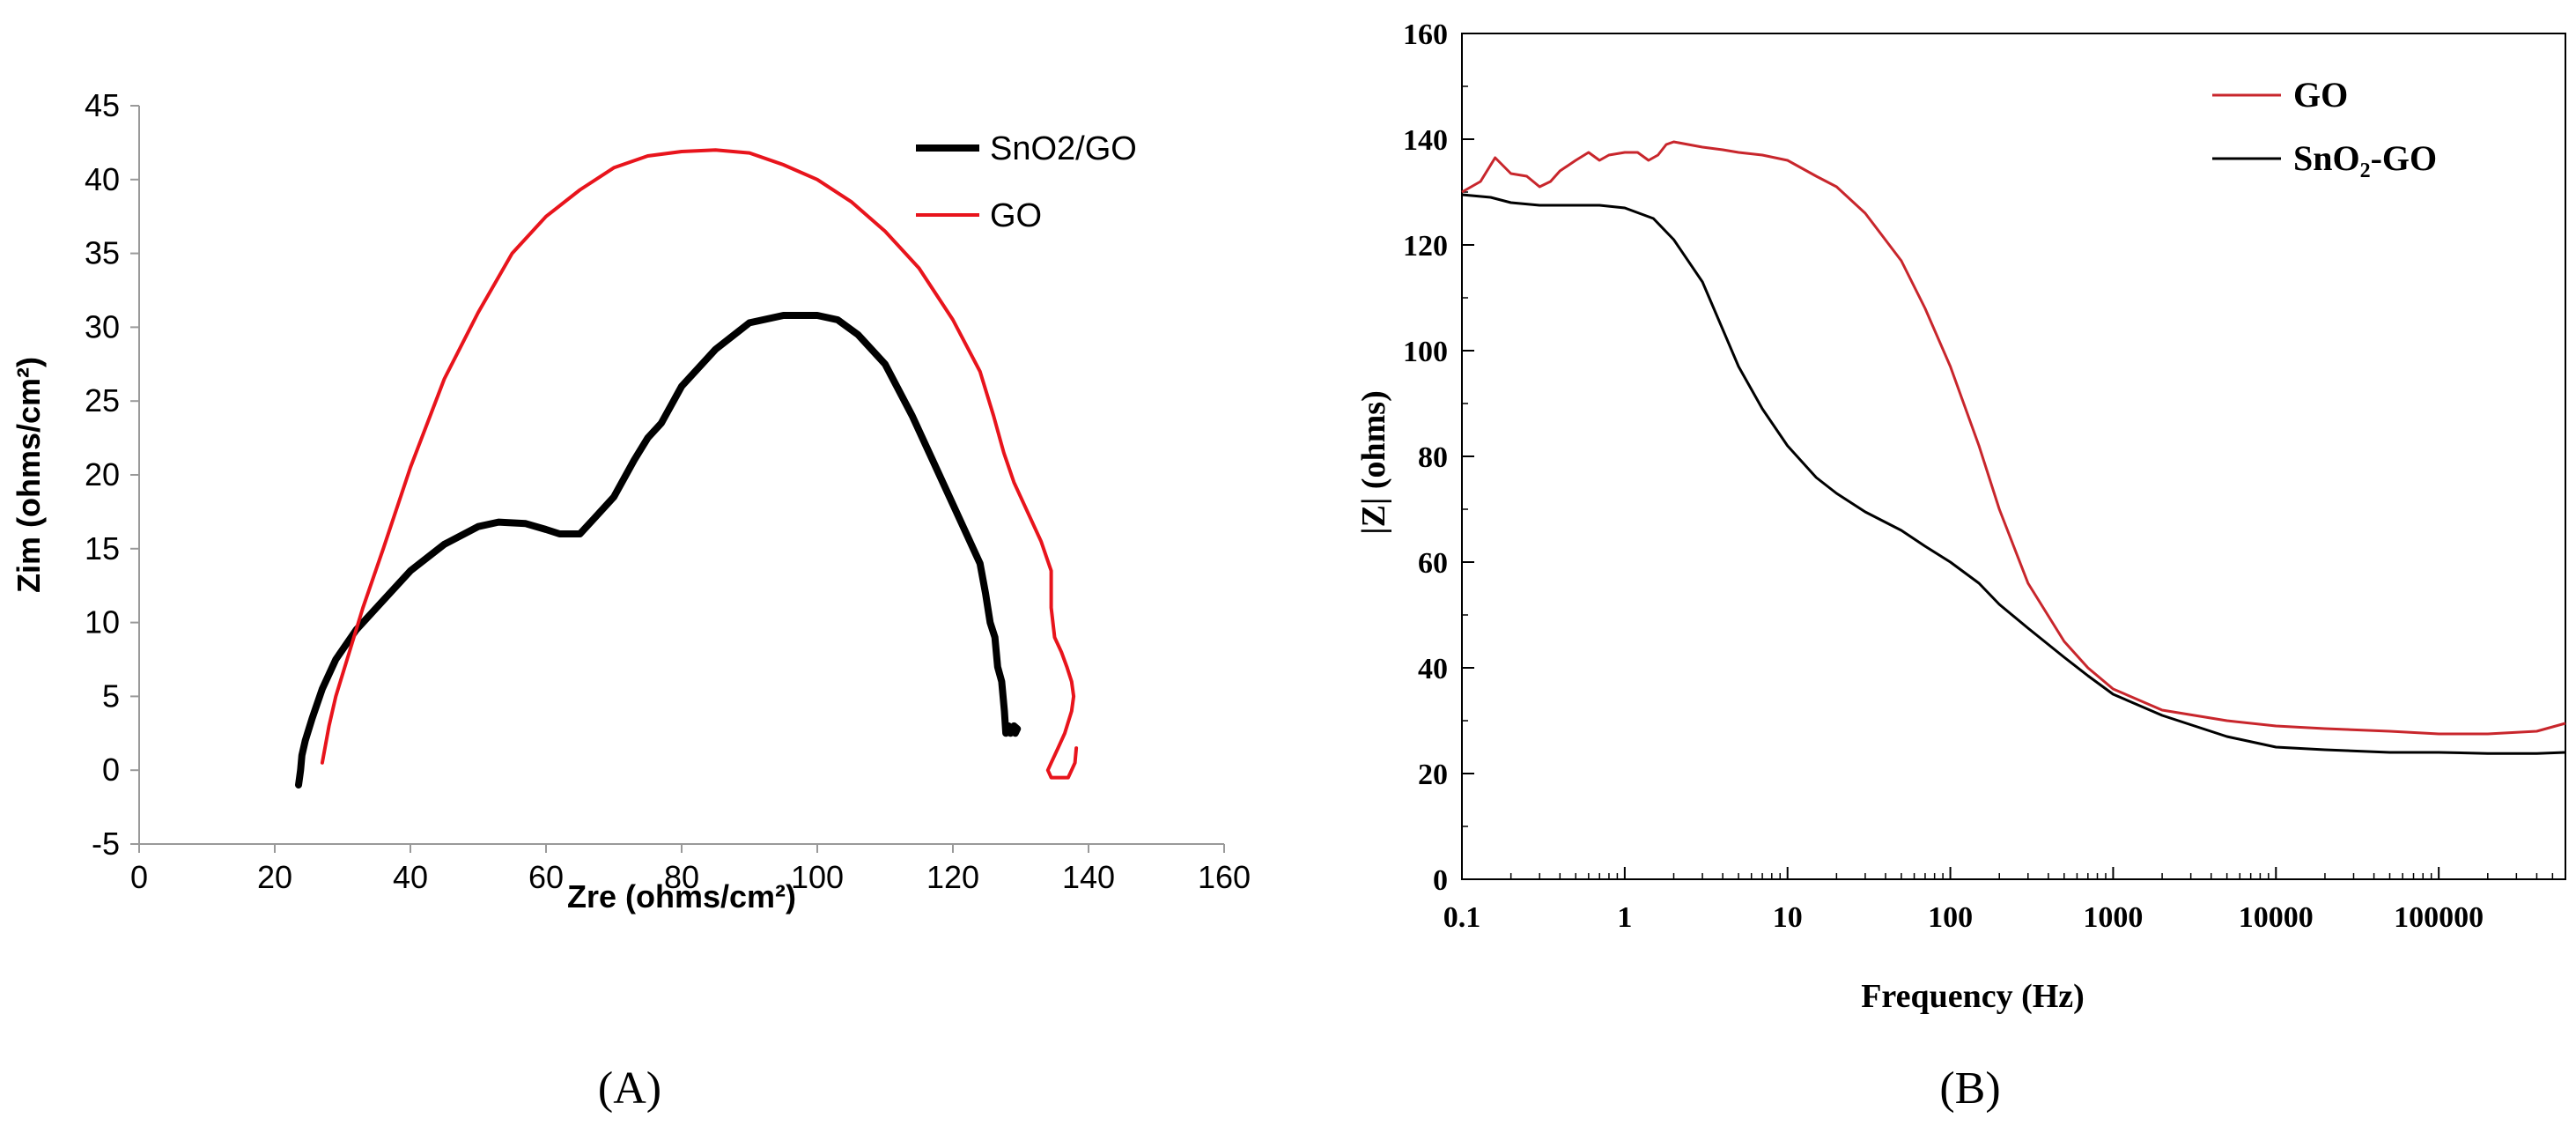 The height and width of the screenshot is (1133, 2576). Describe the element at coordinates (1969, 1088) in the screenshot. I see `panel-b-caption: (B)` at that location.